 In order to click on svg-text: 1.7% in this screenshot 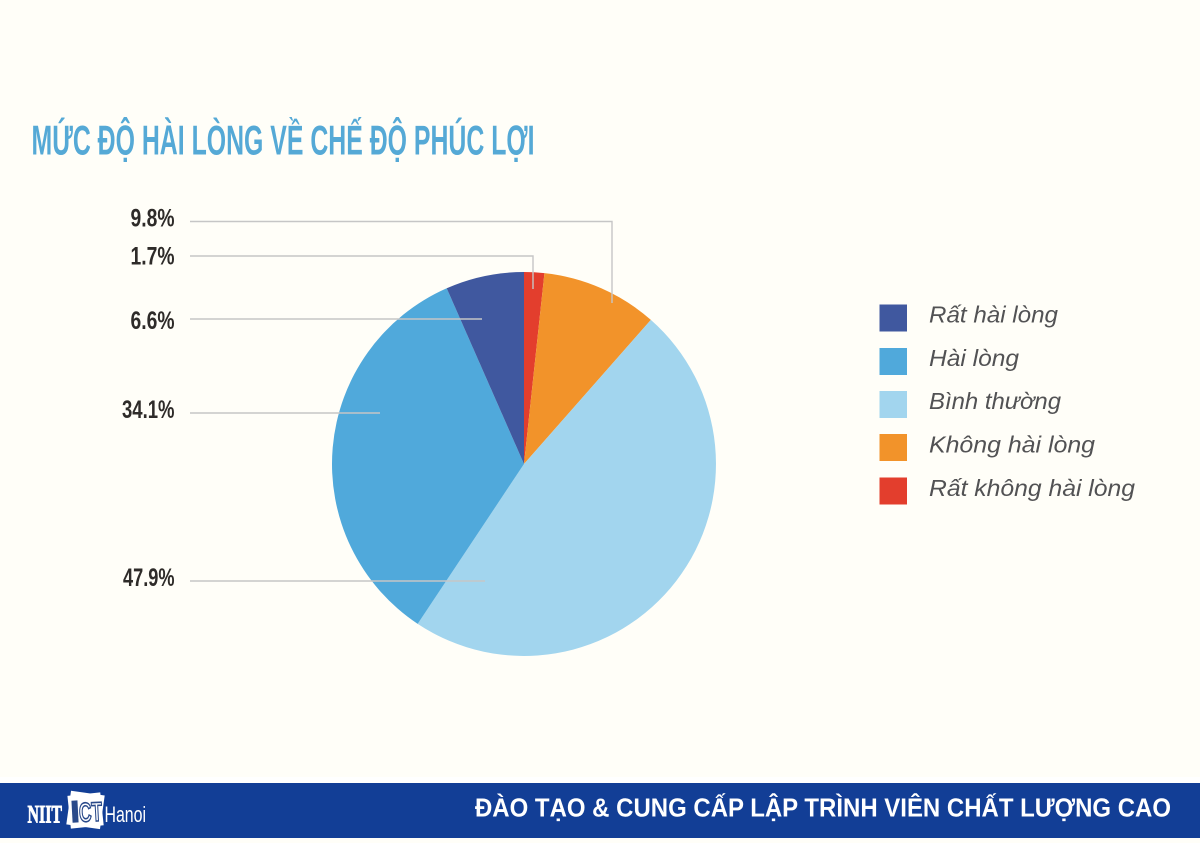, I will do `click(153, 257)`.